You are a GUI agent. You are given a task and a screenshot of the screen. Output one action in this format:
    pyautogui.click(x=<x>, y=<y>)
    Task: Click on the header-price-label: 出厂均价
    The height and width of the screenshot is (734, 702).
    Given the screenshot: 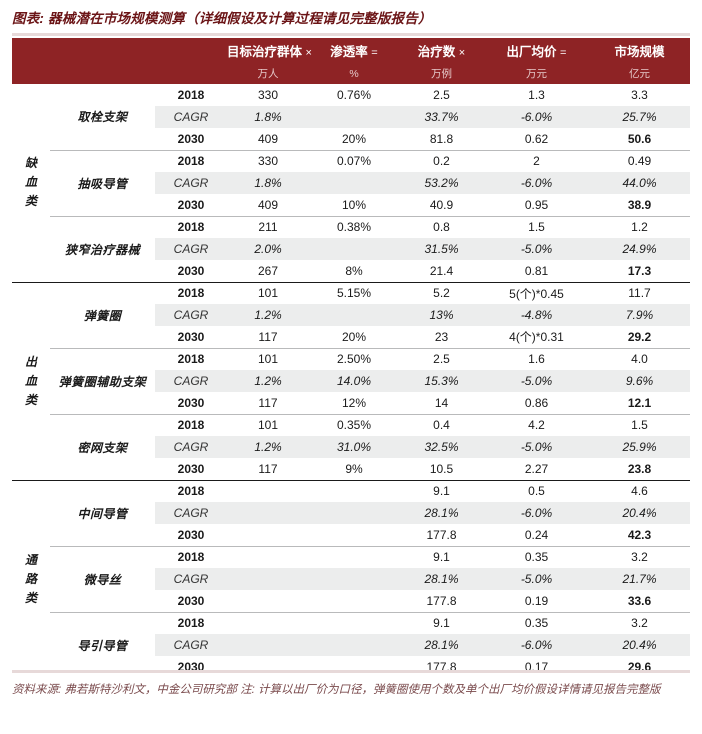 What is the action you would take?
    pyautogui.click(x=531, y=52)
    